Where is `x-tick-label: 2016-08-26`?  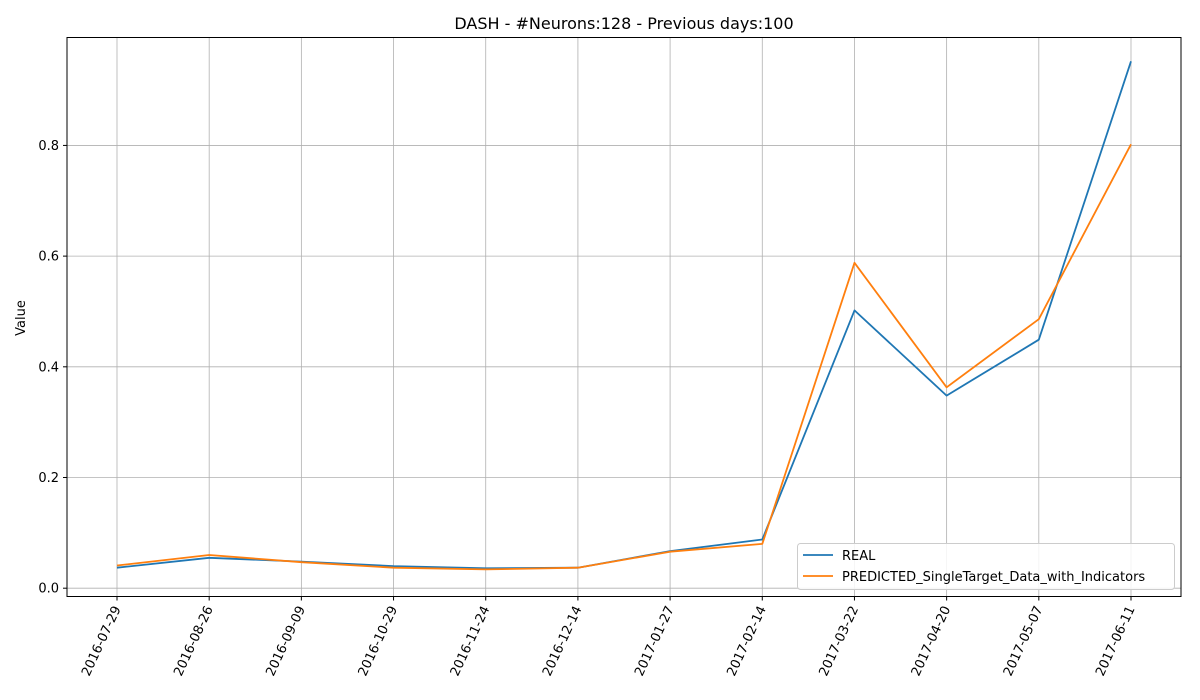
x-tick-label: 2016-08-26 is located at coordinates (194, 641).